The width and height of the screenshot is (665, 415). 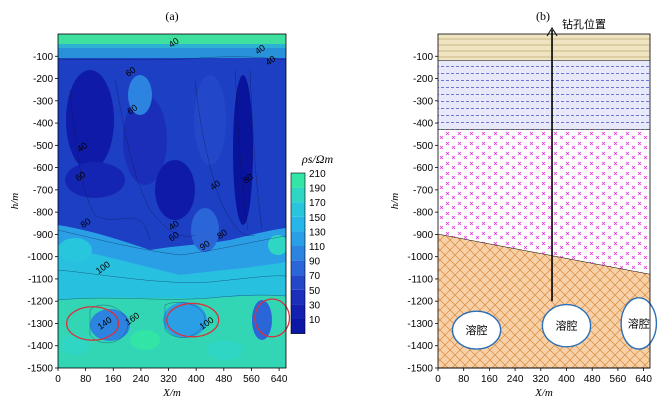 What do you see at coordinates (317, 159) in the screenshot?
I see `colorbar-title: ρs/Ωm` at bounding box center [317, 159].